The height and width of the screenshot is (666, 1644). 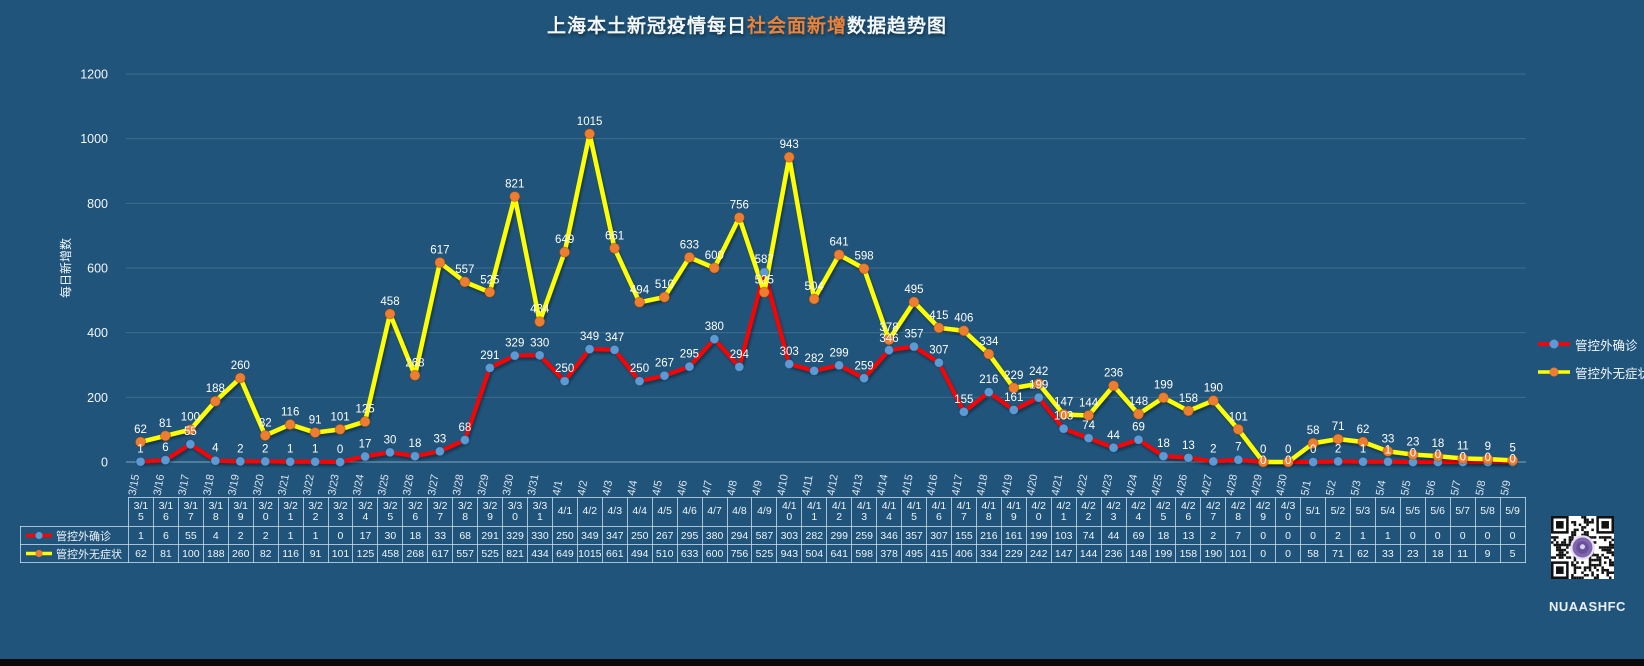 I want to click on table-date-cell: 3/1 7, so click(x=190, y=512).